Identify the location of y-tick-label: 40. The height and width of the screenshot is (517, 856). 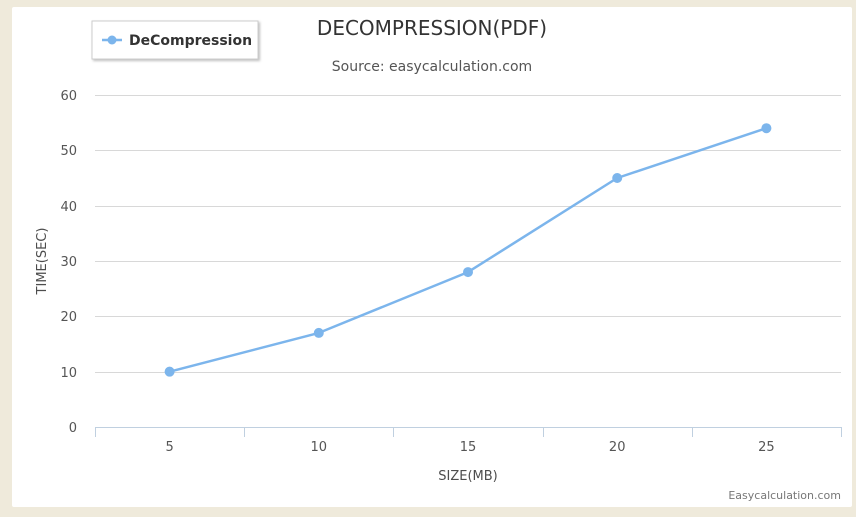
(68, 207).